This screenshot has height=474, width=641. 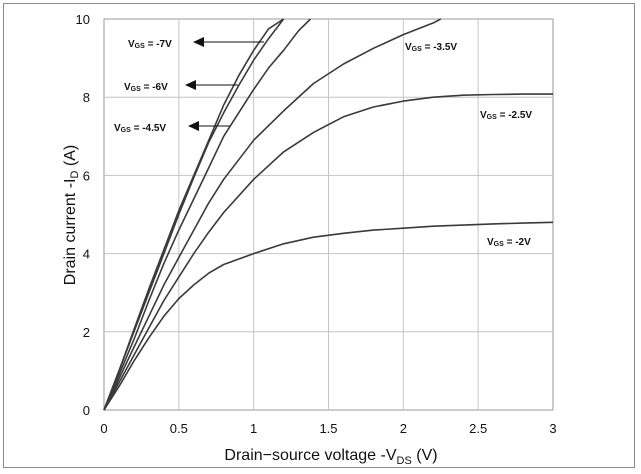 What do you see at coordinates (310, 455) in the screenshot?
I see `x-axis-title-main: Drain−source voltage -V` at bounding box center [310, 455].